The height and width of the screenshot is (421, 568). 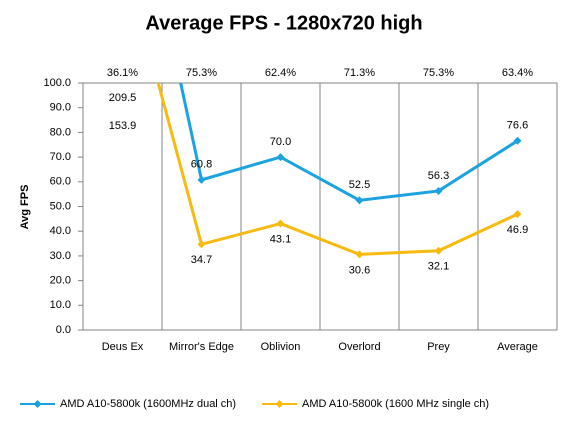 I want to click on data-label: 52.5, so click(x=359, y=185).